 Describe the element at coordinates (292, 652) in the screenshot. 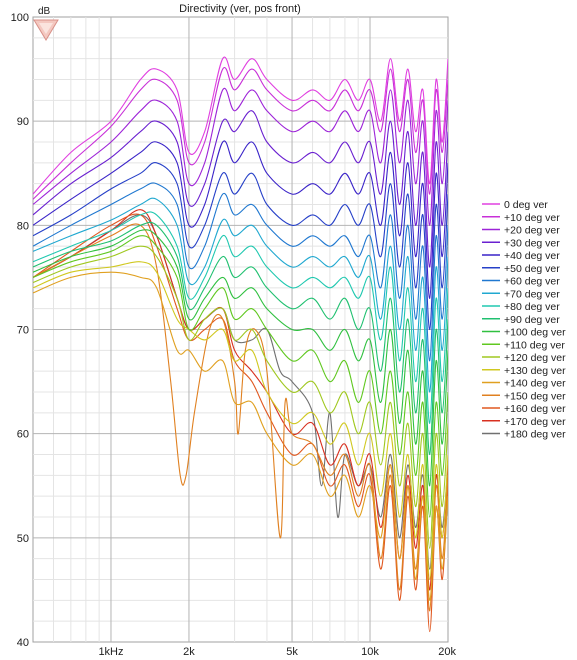

I see `x-tick-label: 5k` at that location.